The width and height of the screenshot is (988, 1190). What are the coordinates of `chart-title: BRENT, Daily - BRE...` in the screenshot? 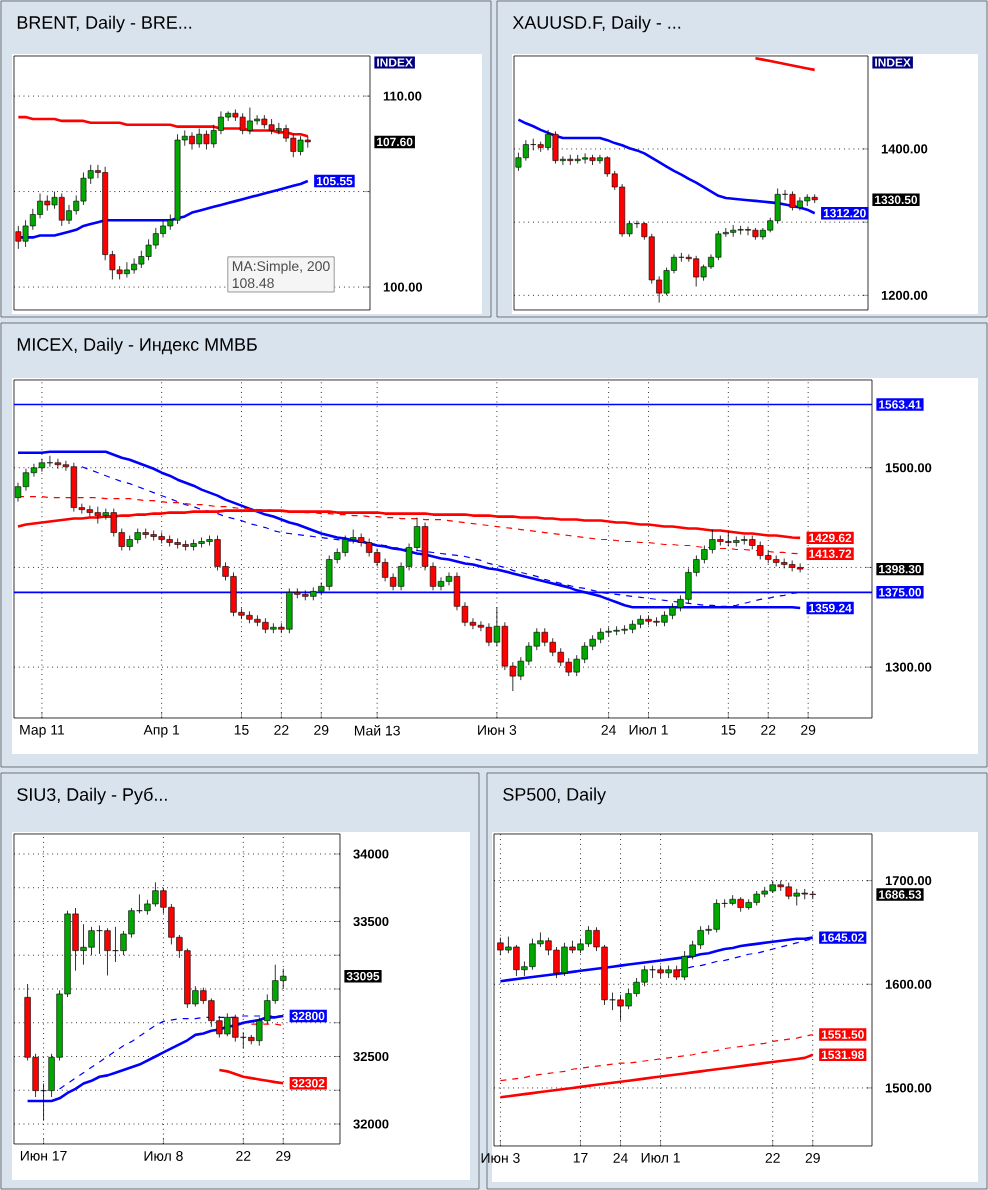 It's located at (104, 24).